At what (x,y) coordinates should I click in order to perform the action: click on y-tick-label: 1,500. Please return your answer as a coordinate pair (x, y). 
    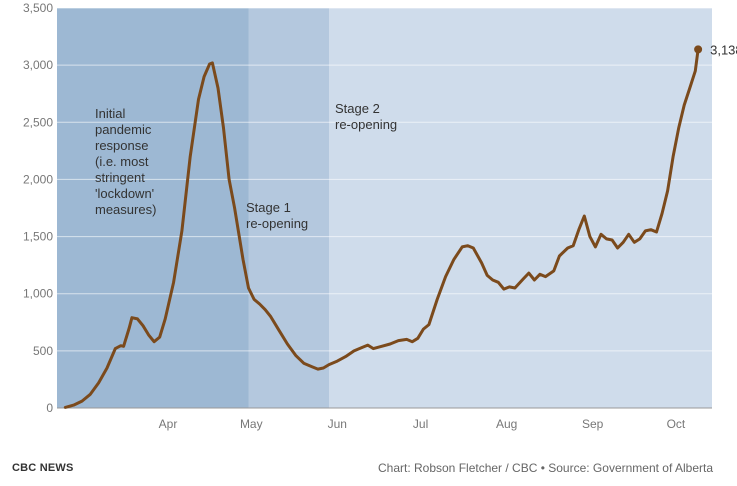
    Looking at the image, I should click on (38, 237).